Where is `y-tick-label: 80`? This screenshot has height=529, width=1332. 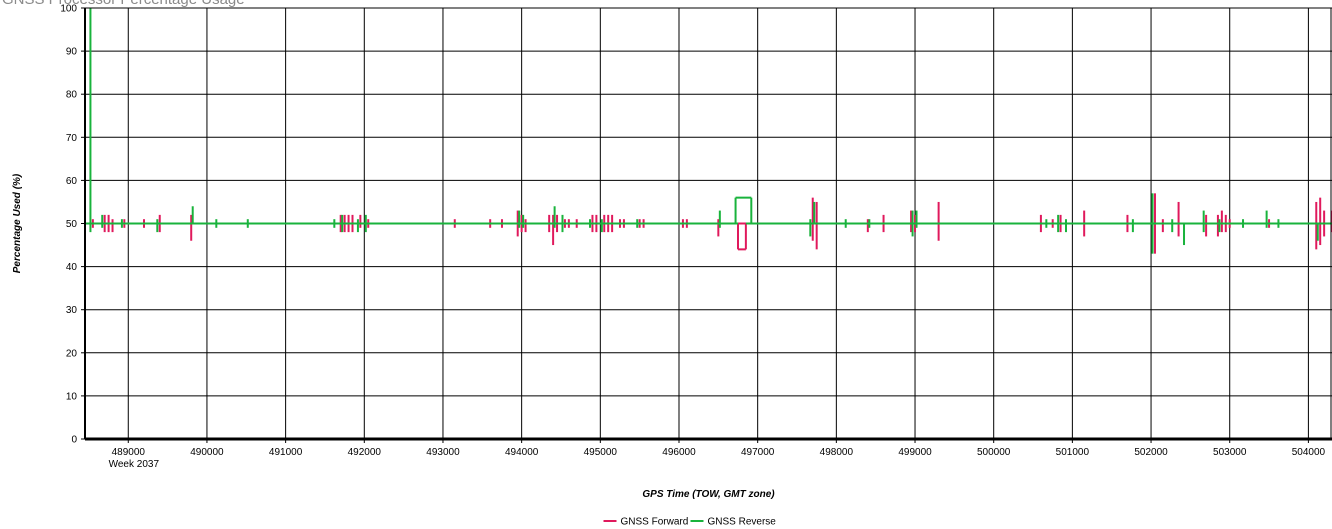
y-tick-label: 80 is located at coordinates (72, 95).